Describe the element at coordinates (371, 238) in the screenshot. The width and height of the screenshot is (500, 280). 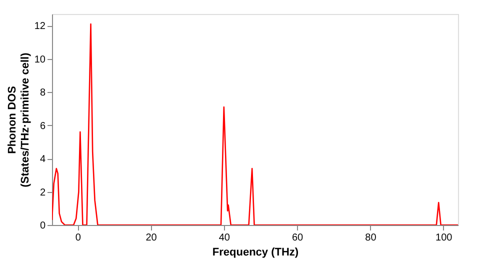
I see `x-tick-label: 80` at that location.